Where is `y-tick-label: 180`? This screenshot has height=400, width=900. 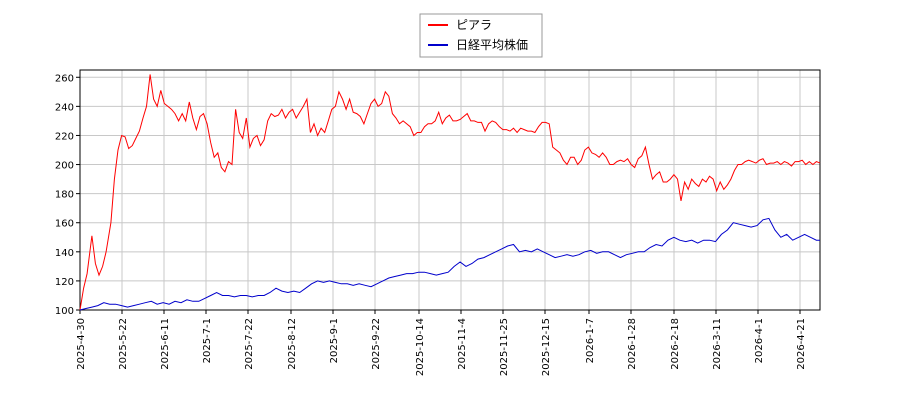
y-tick-label: 180 is located at coordinates (64, 195).